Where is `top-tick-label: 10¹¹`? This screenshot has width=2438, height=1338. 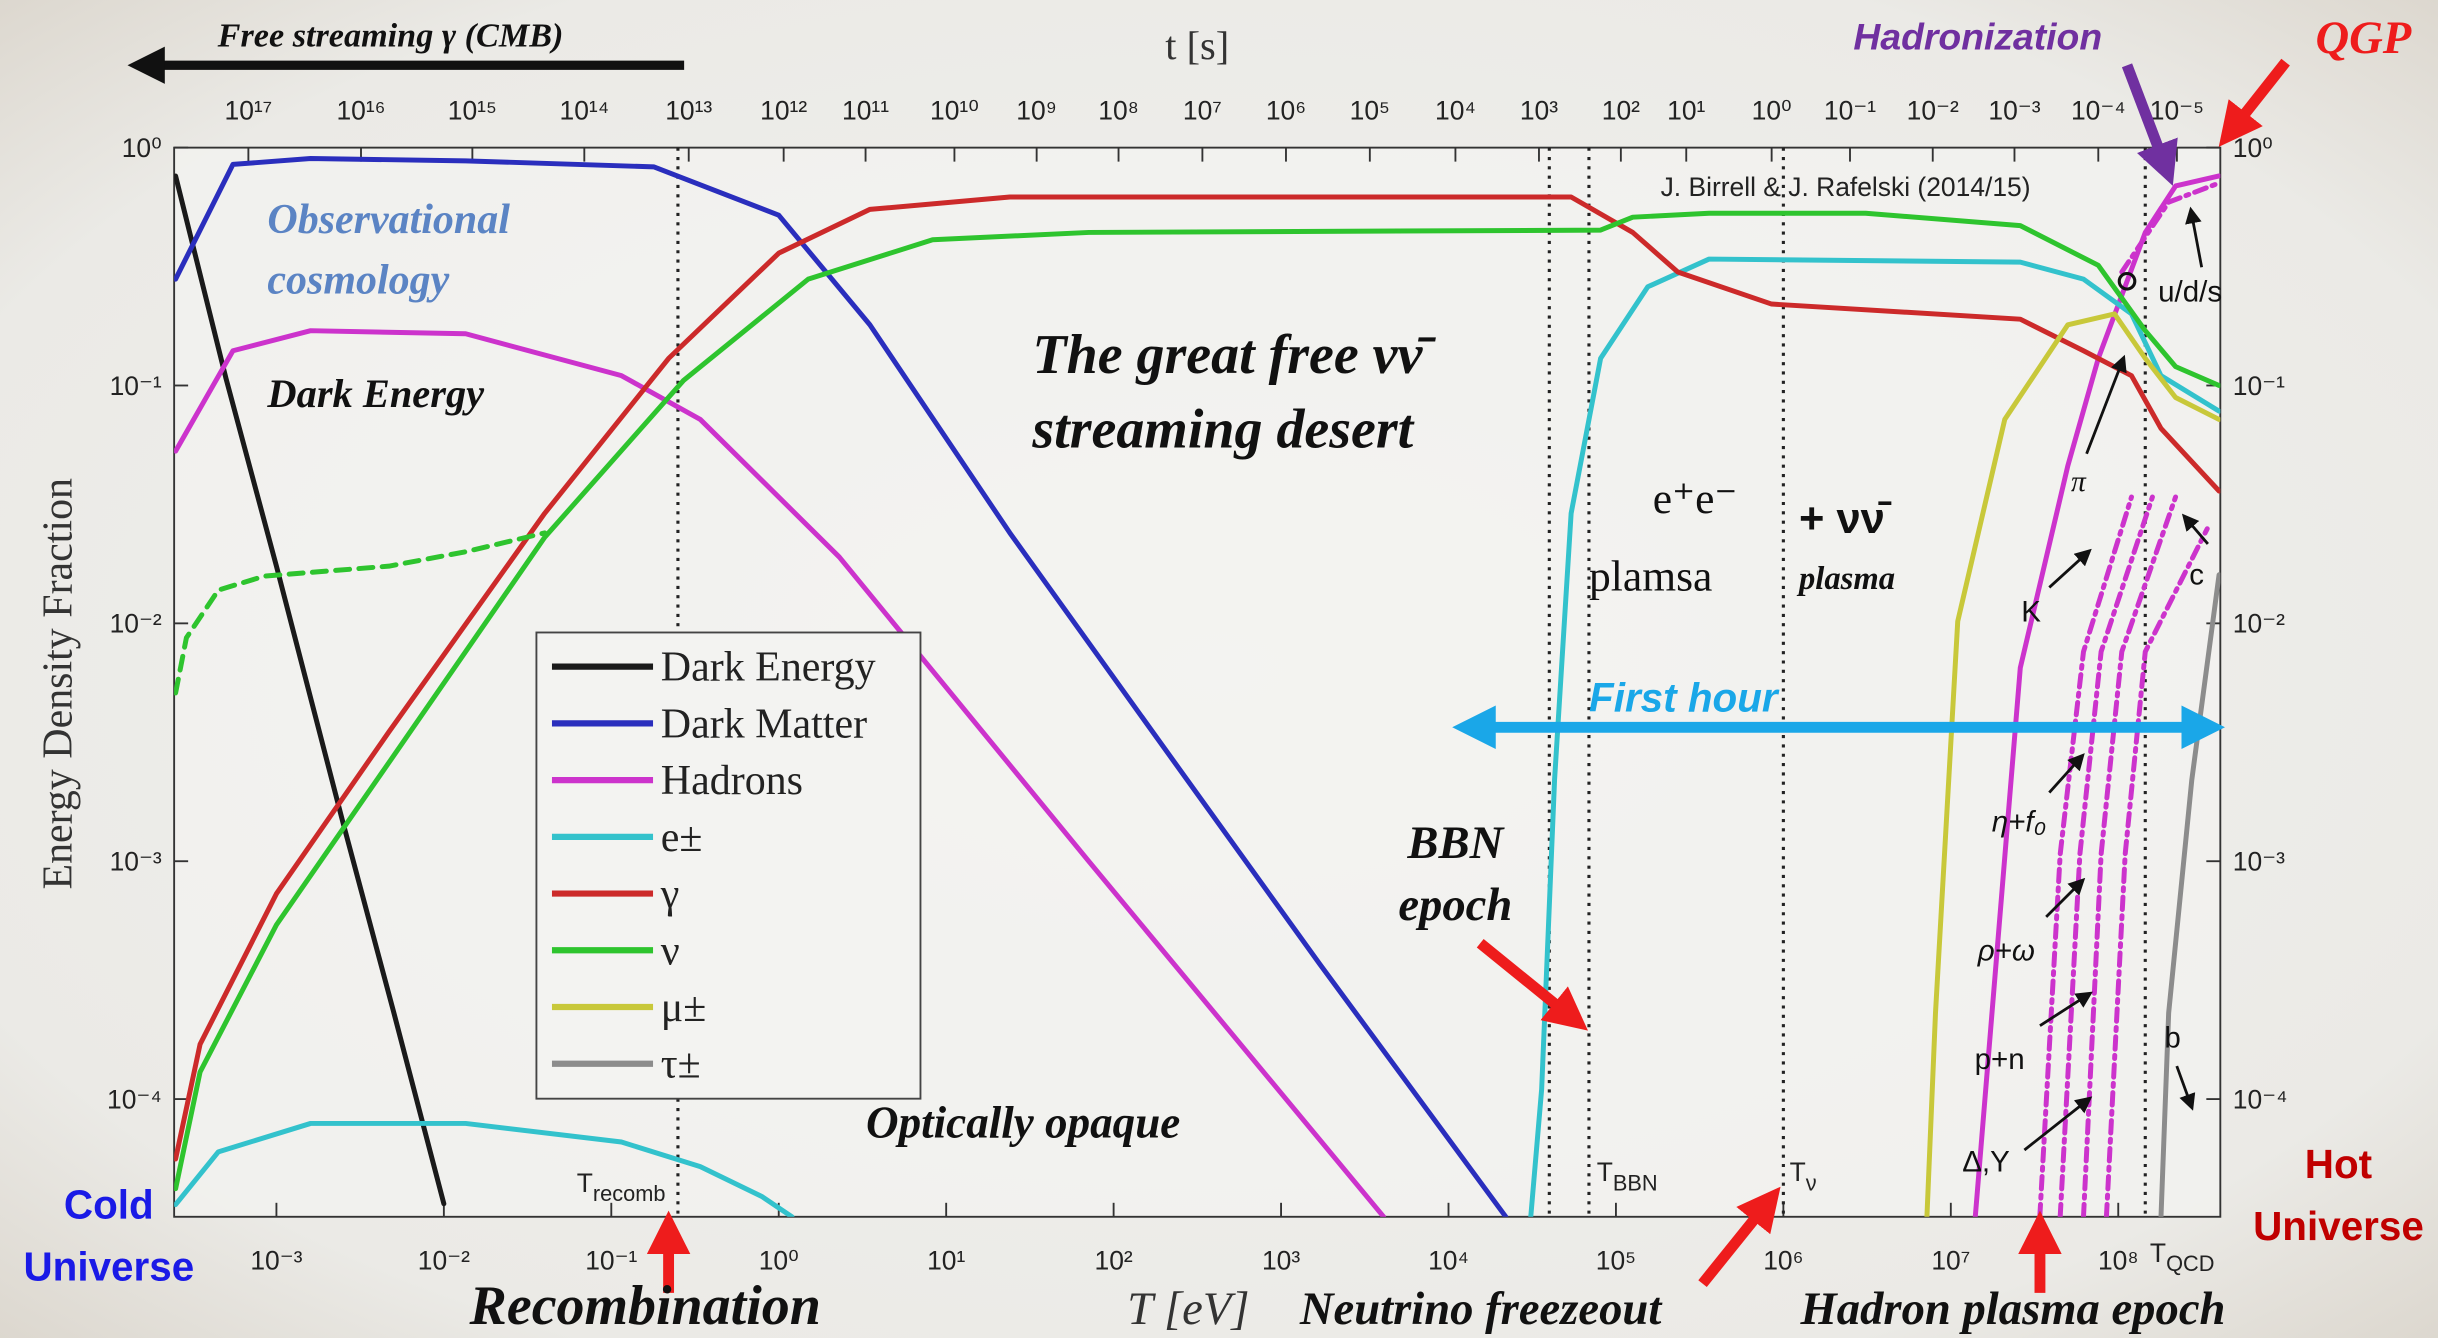 top-tick-label: 10¹¹ is located at coordinates (865, 111).